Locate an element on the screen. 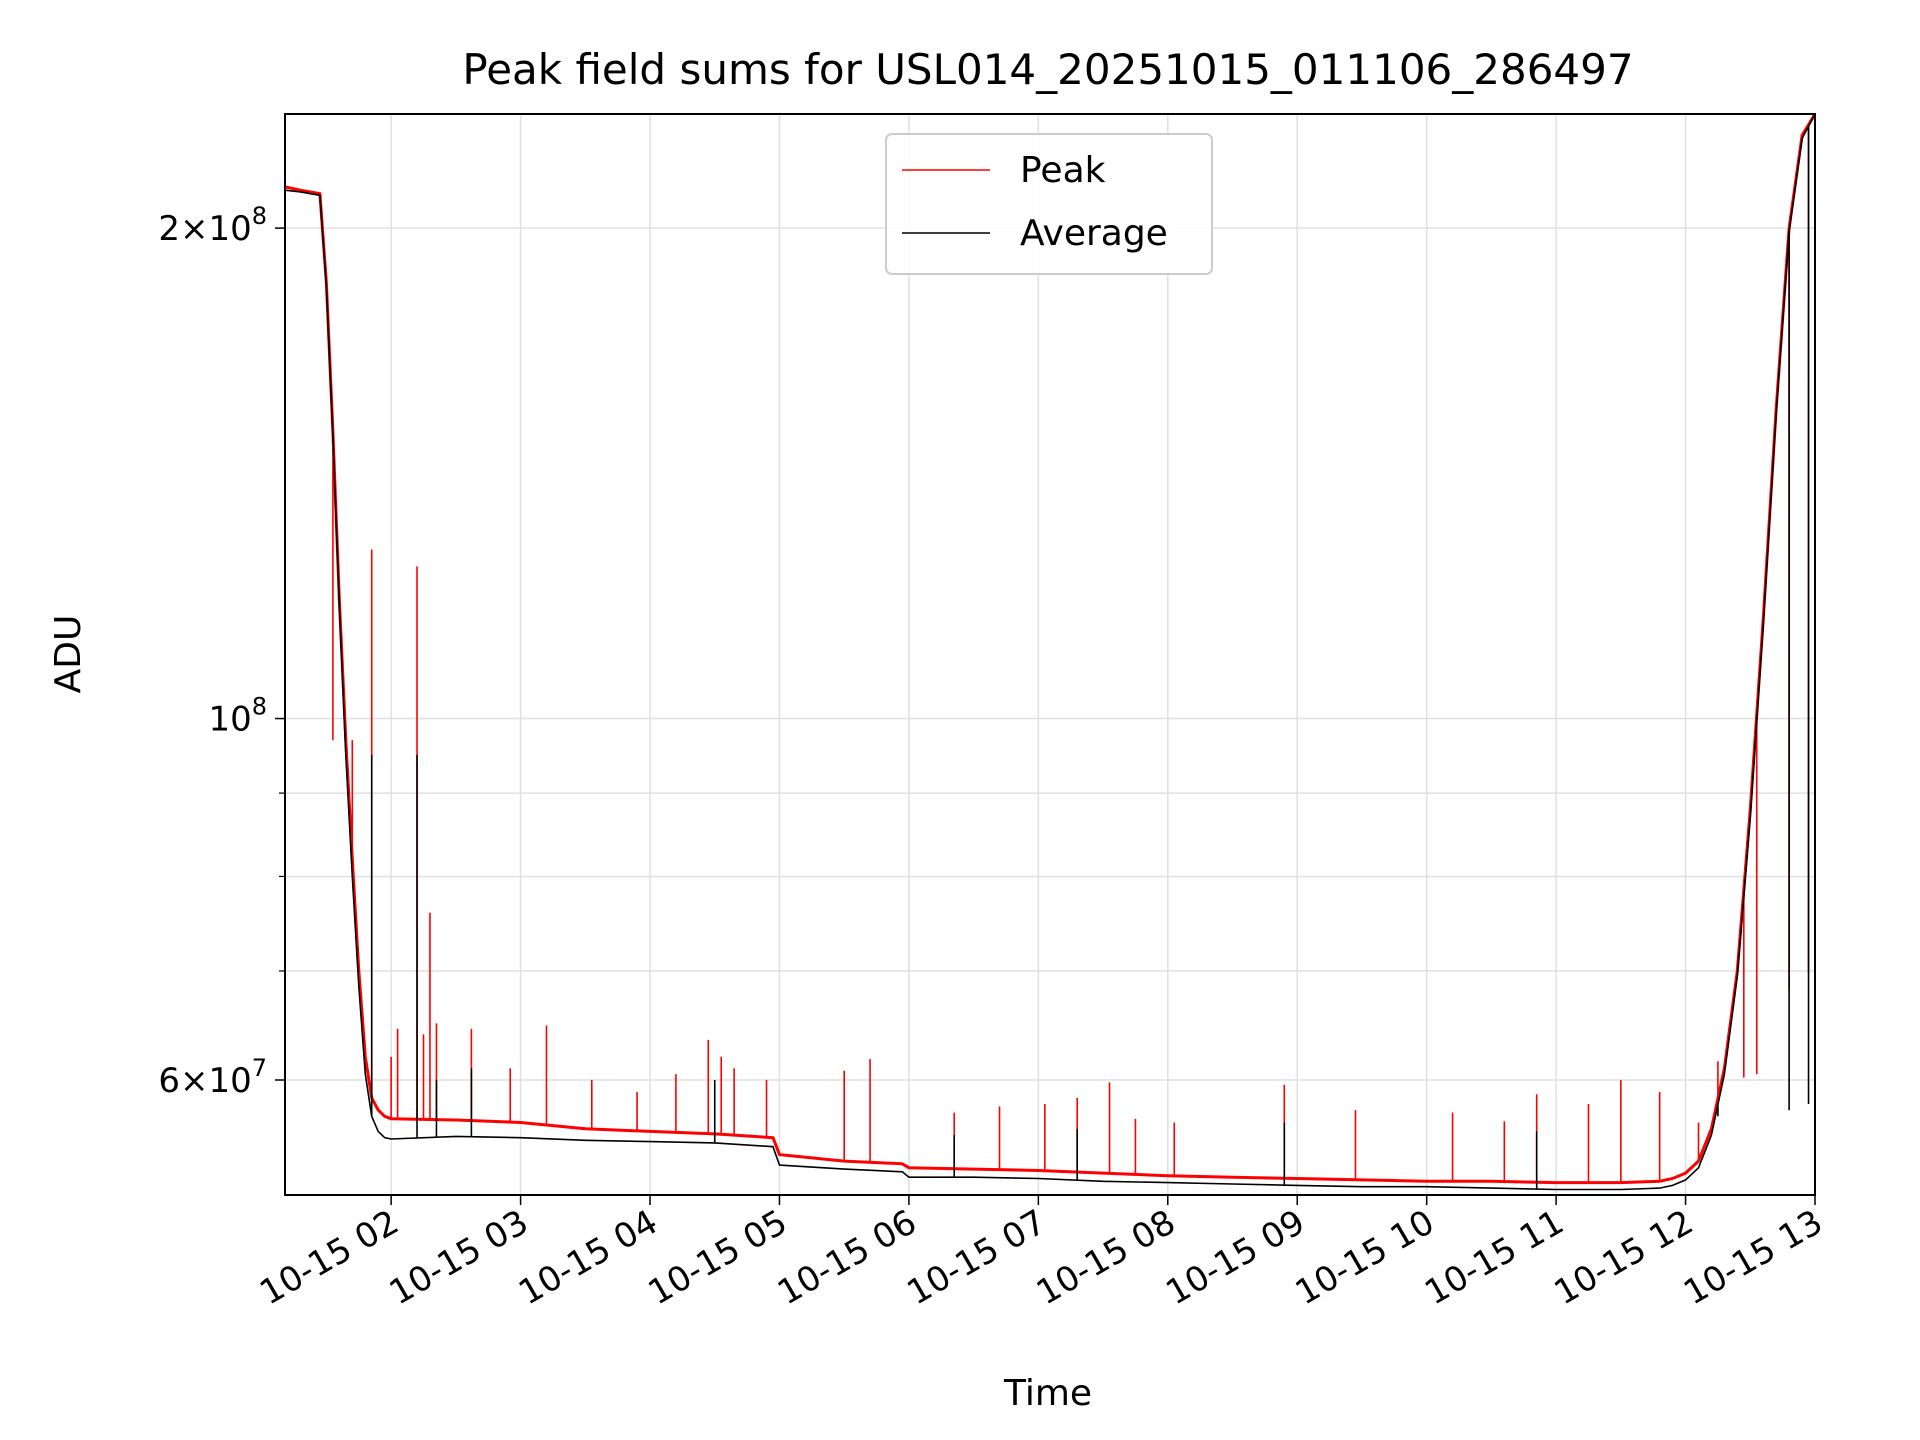 The image size is (1920, 1440). y-axis-label: ADU is located at coordinates (68, 654).